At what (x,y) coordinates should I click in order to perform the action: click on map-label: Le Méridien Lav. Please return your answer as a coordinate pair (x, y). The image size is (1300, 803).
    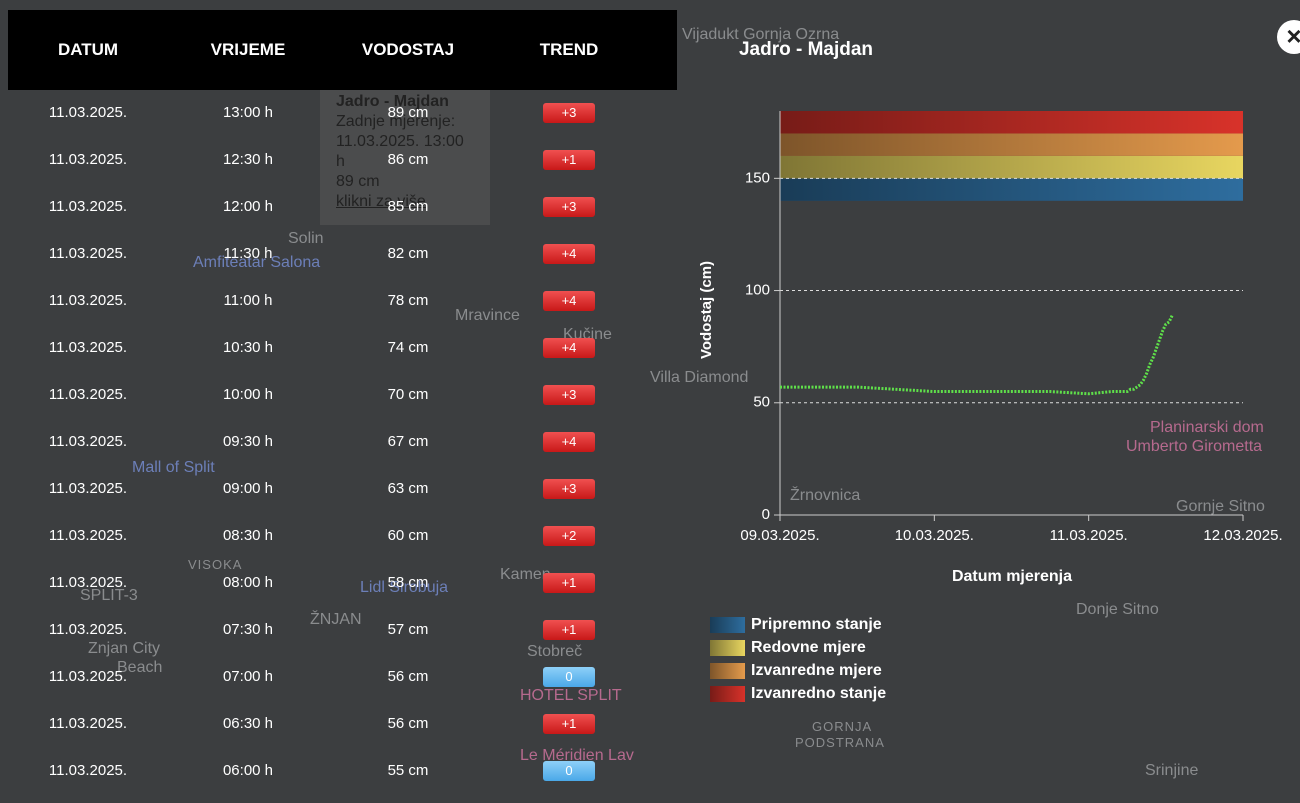
    Looking at the image, I should click on (577, 755).